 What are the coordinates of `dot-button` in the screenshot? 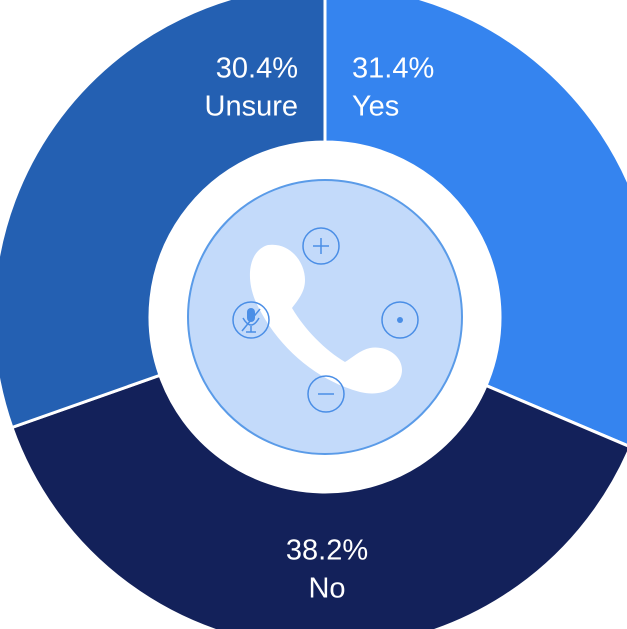 It's located at (400, 320).